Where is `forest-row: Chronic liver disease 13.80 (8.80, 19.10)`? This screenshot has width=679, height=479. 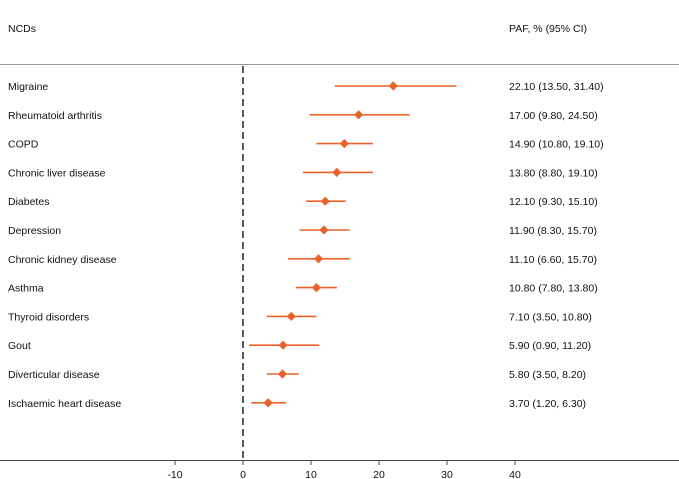 forest-row: Chronic liver disease 13.80 (8.80, 19.10) is located at coordinates (303, 173).